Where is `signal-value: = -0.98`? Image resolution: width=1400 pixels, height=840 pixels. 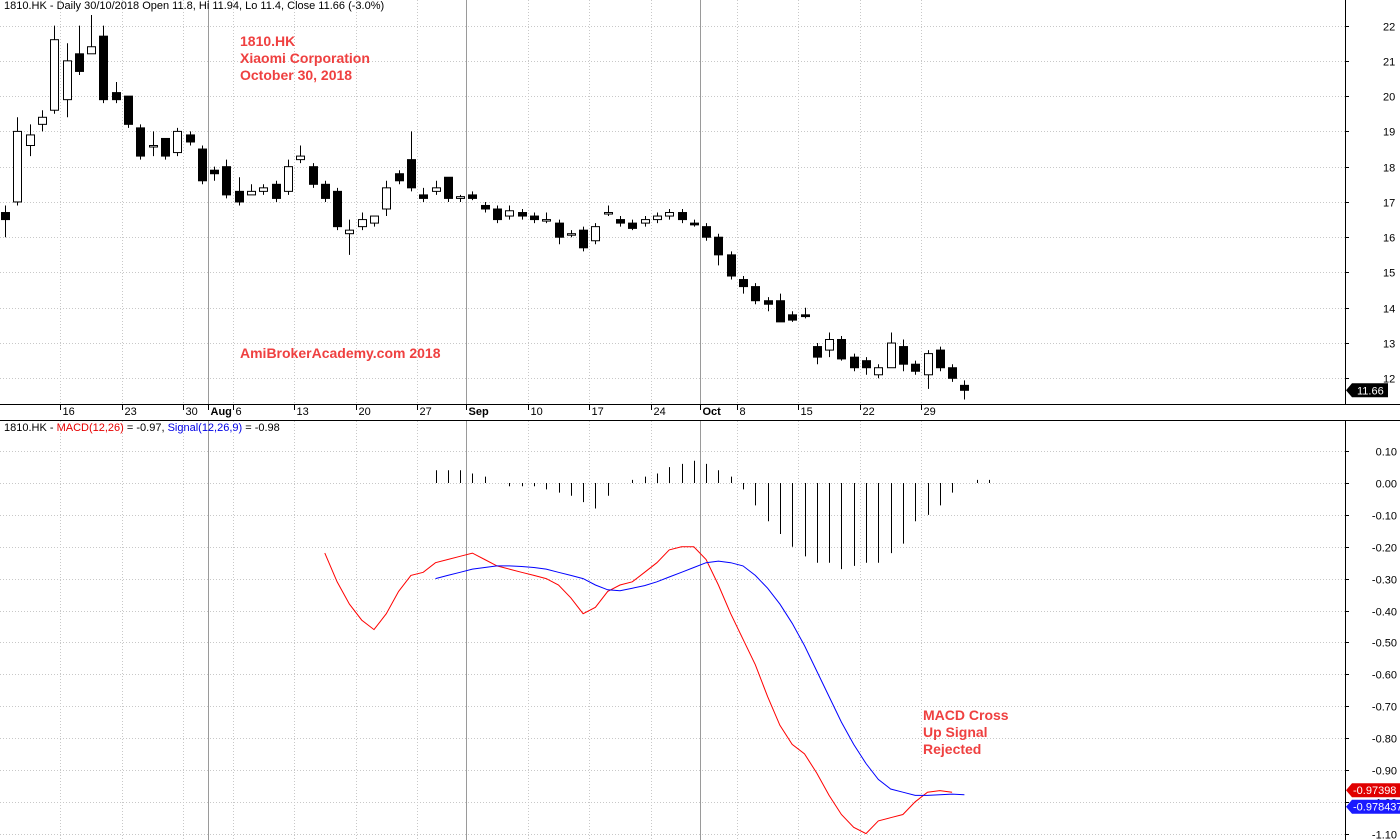 signal-value: = -0.98 is located at coordinates (261, 428).